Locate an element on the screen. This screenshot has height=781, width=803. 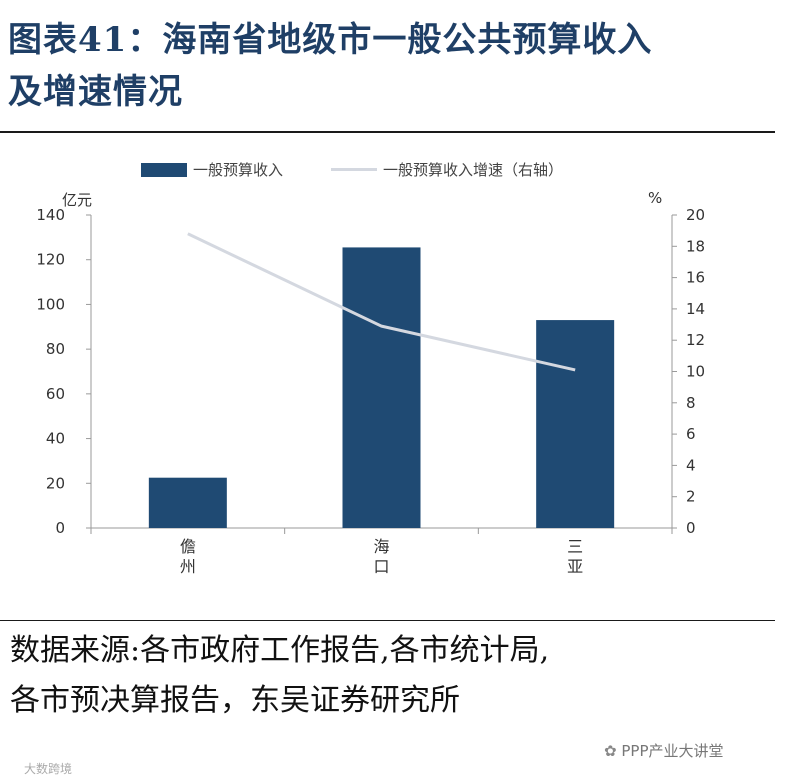
legend-item-bar: 一般预算收入 is located at coordinates (212, 169).